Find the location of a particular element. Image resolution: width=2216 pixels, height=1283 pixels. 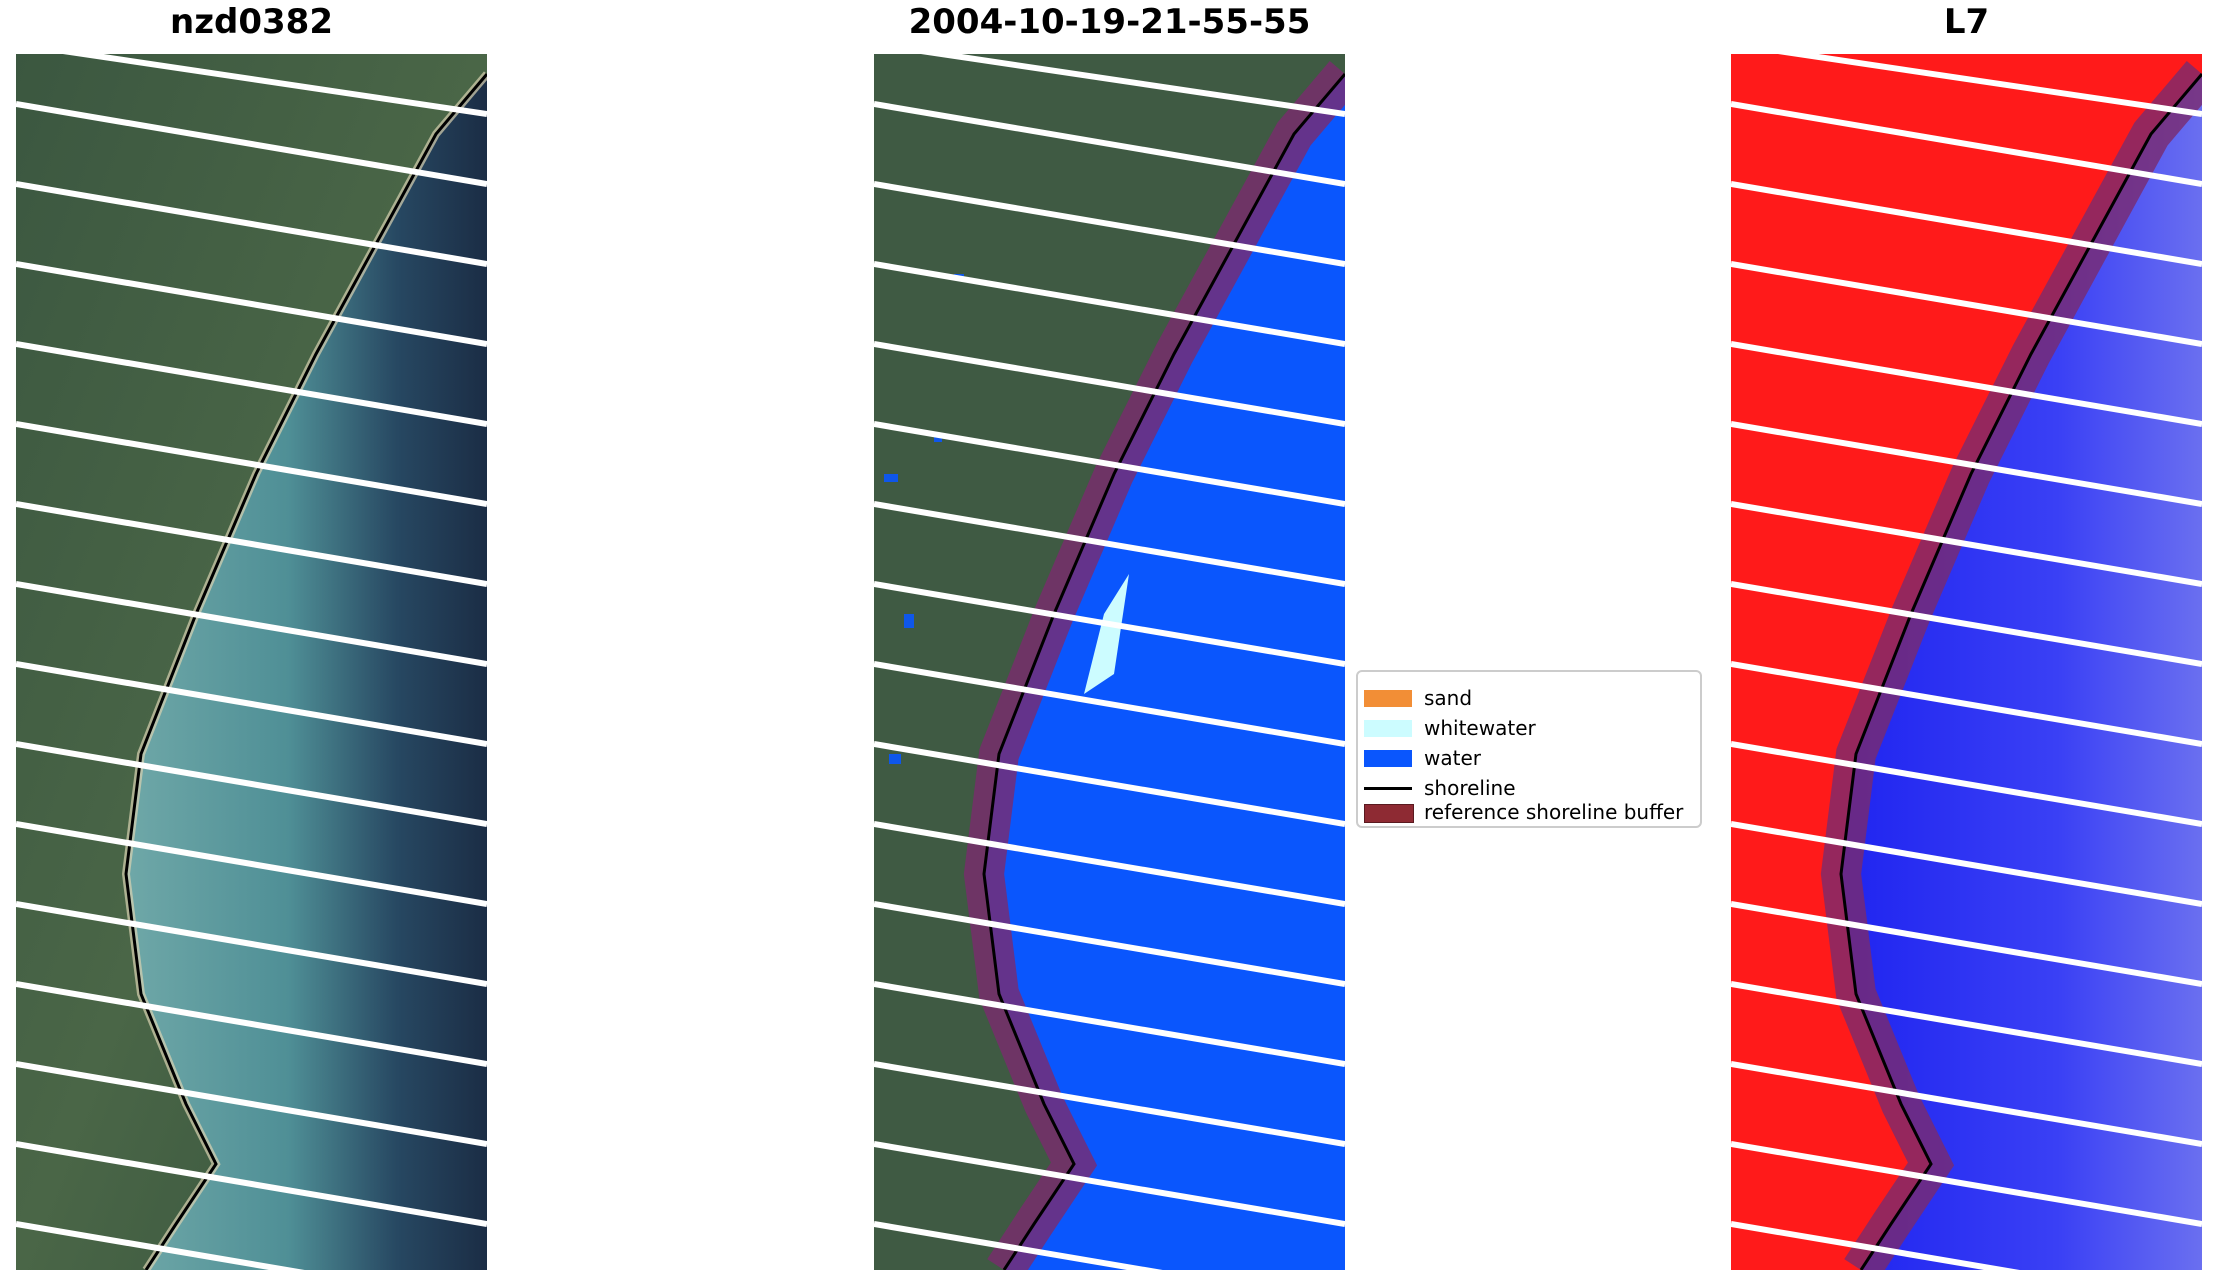

legend-swatch-buffer is located at coordinates (1389, 813).